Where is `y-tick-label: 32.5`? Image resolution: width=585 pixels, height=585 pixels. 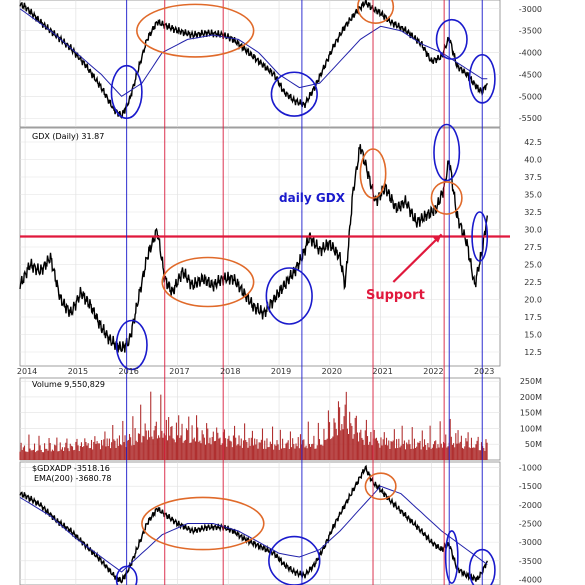 y-tick-label: 32.5 is located at coordinates (533, 212).